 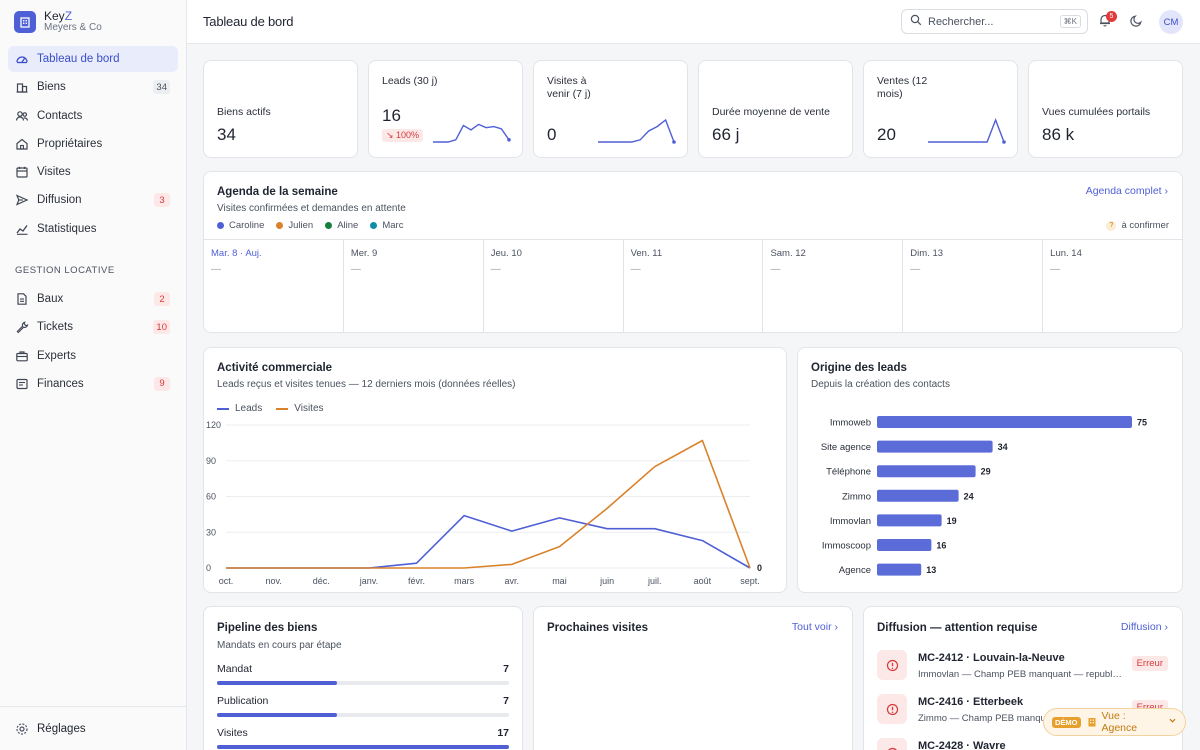 I want to click on sidebar-item-visites: Visites, so click(x=93, y=172).